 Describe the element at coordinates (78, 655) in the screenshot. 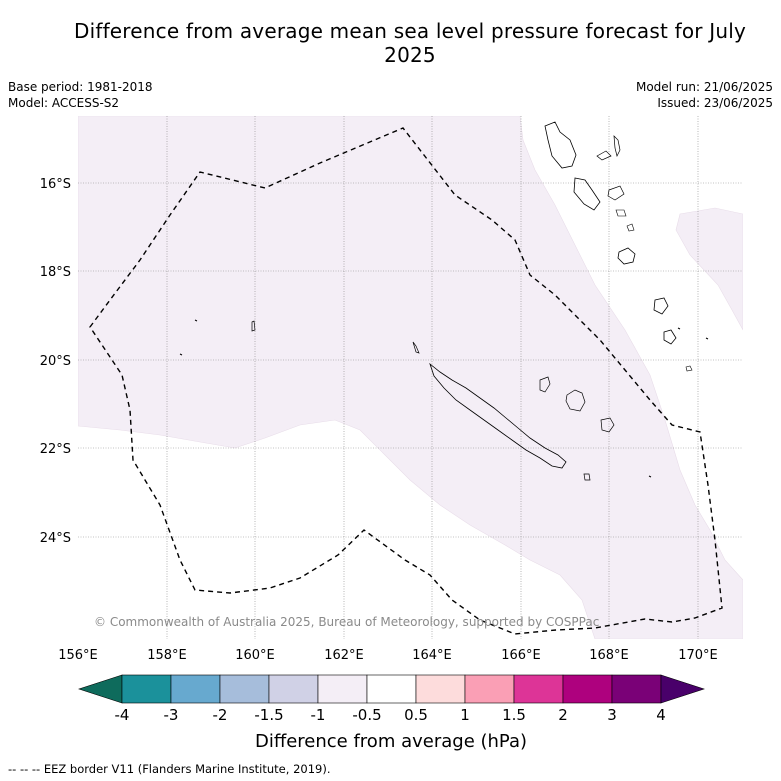

I see `lon-label: 156°E` at that location.